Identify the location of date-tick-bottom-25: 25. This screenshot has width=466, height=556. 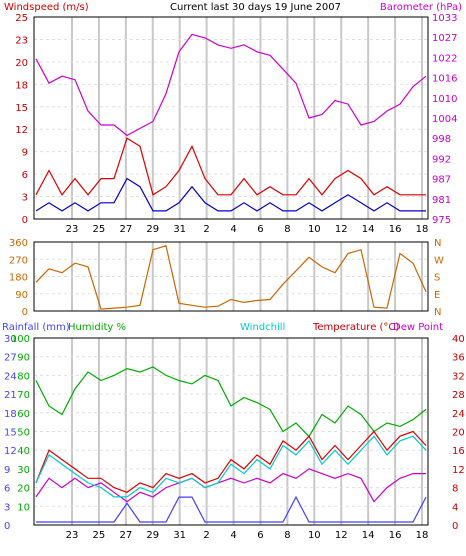
(99, 535).